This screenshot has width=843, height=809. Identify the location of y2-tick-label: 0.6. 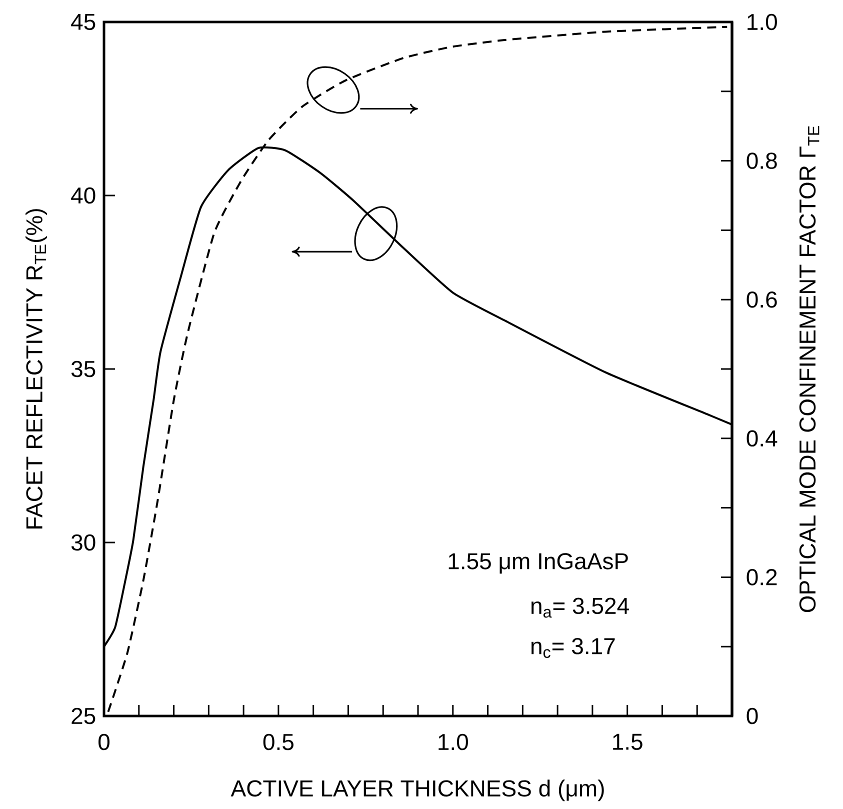
(761, 299).